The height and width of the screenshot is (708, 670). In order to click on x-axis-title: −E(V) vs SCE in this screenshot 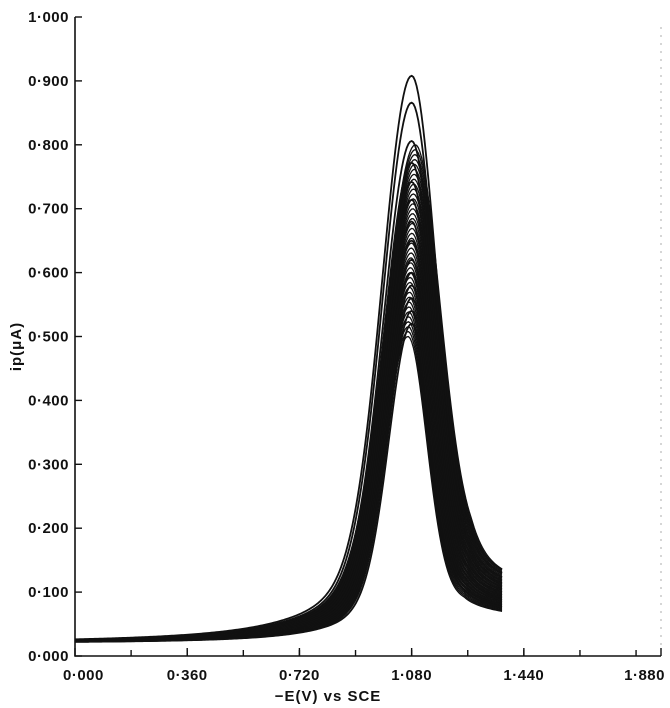, I will do `click(328, 696)`.